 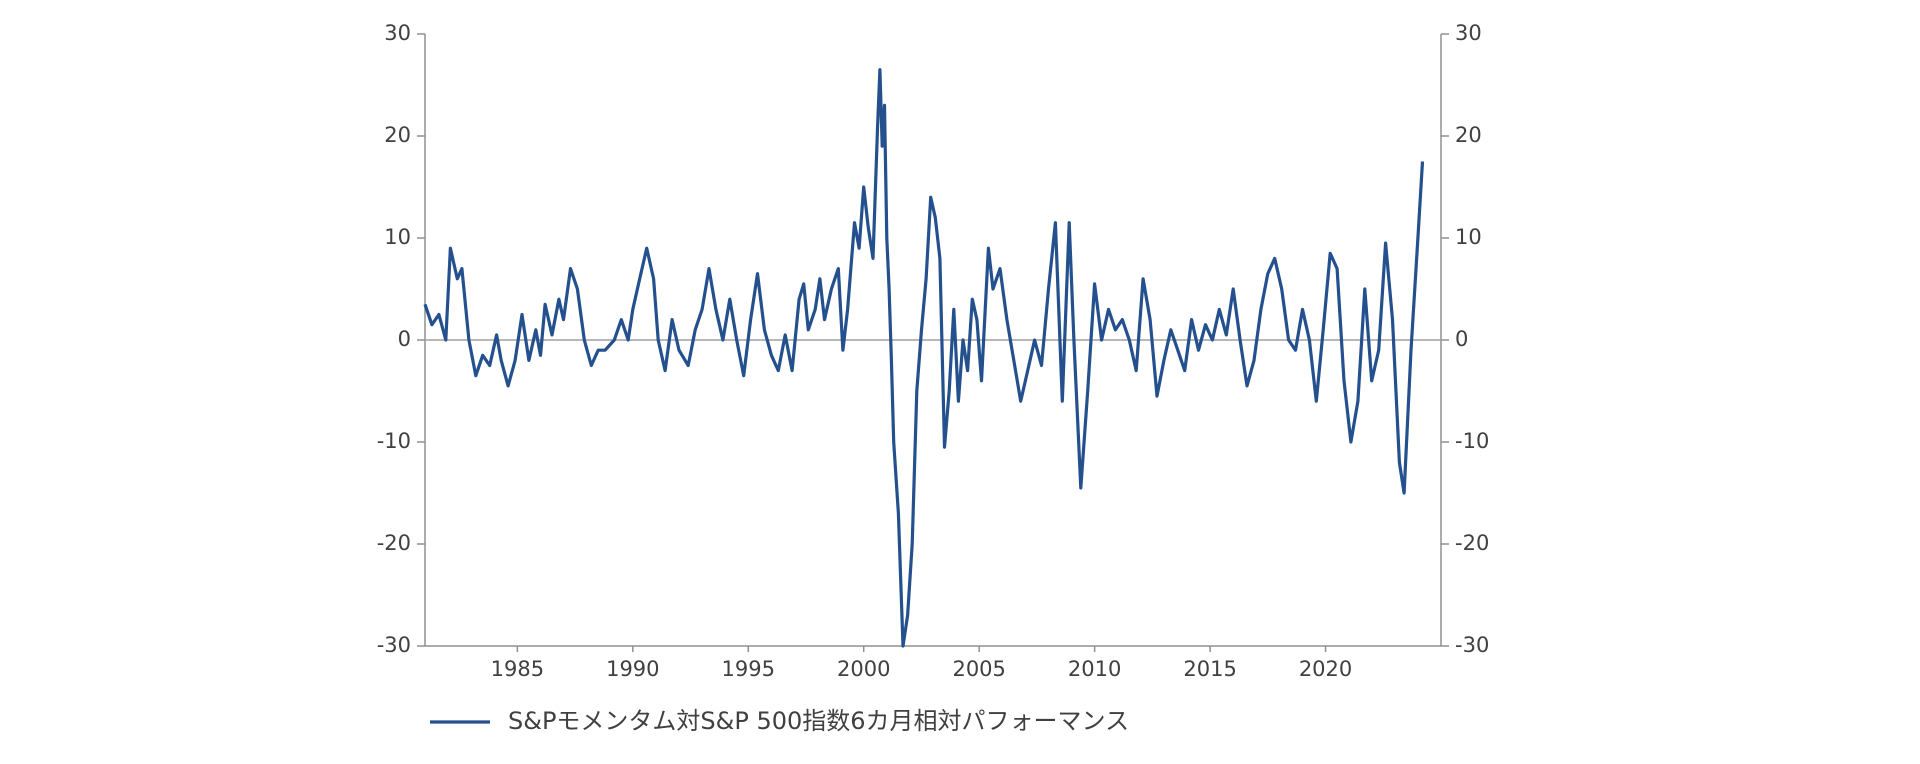 I want to click on y2-tick-label: 10, so click(x=1468, y=237).